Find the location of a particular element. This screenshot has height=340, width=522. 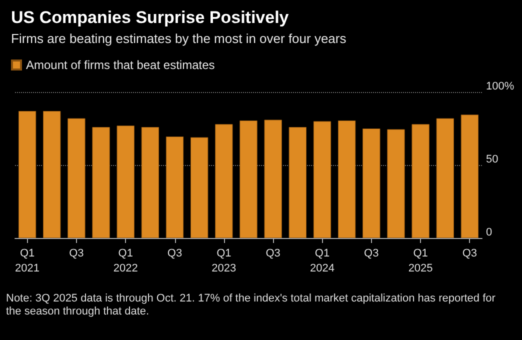

legend-label: Amount of firms that beat estimates is located at coordinates (120, 65).